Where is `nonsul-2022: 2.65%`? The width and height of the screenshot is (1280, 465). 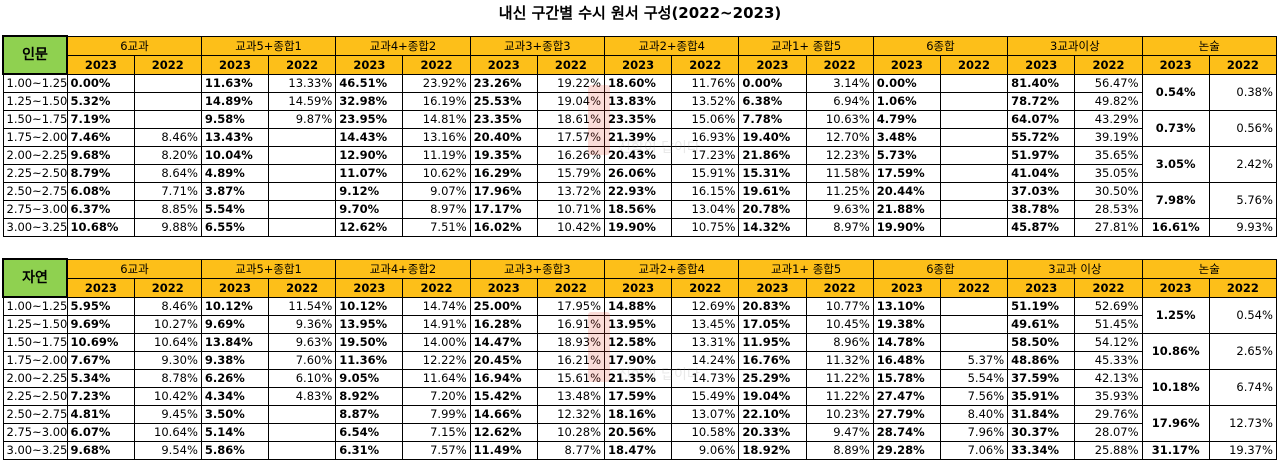 nonsul-2022: 2.65% is located at coordinates (1242, 351).